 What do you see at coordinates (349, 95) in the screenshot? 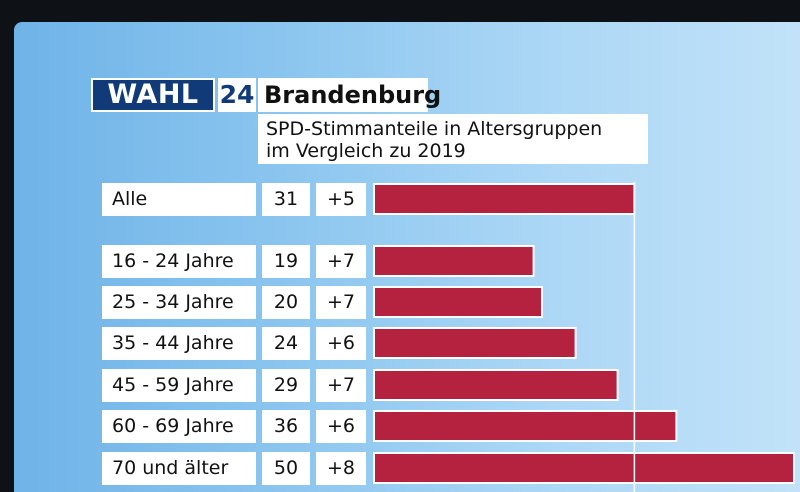
I see `region-title: Brandenburg` at bounding box center [349, 95].